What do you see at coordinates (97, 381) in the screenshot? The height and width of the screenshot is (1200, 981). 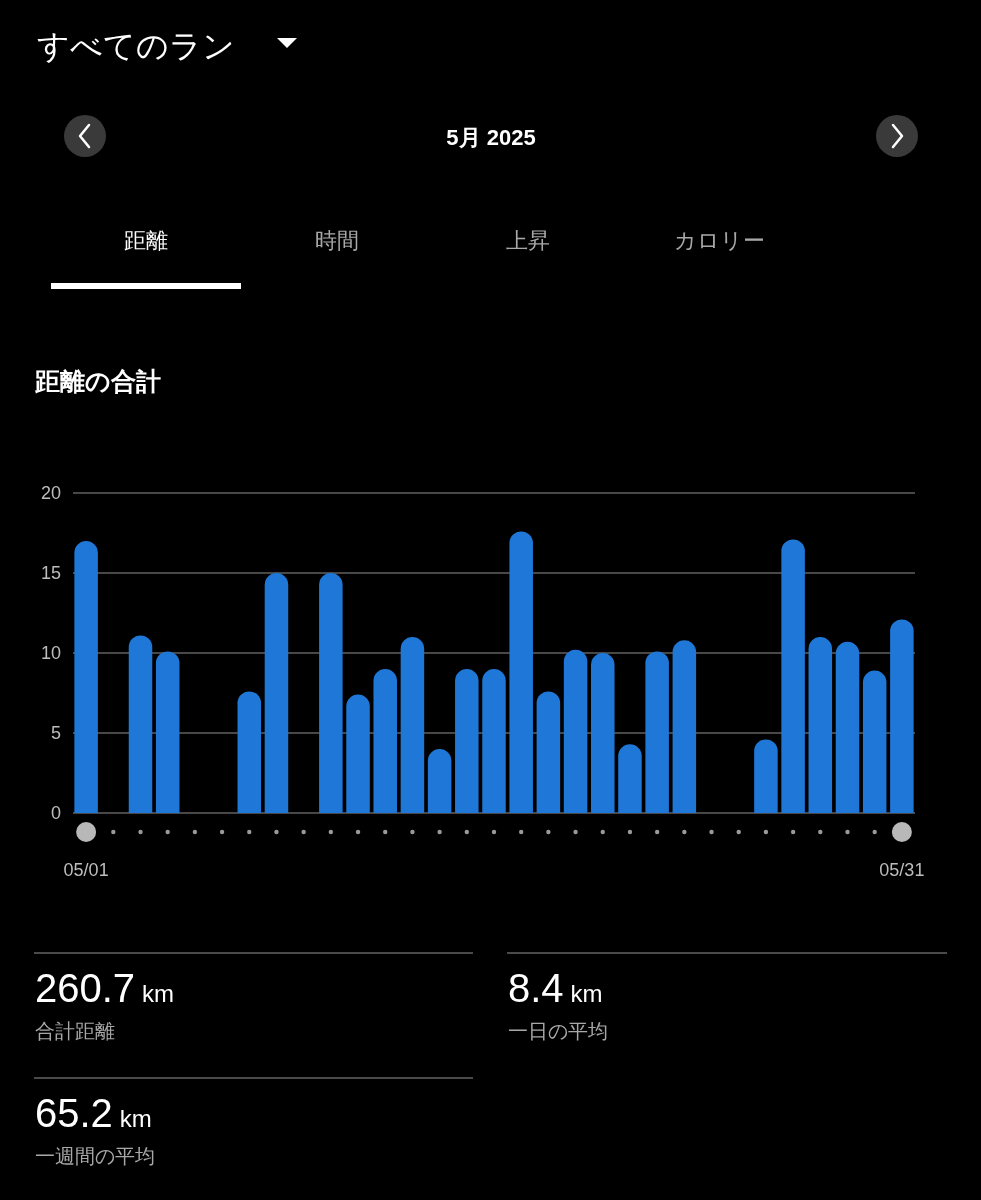 I see `chart-title: 距離の合計` at bounding box center [97, 381].